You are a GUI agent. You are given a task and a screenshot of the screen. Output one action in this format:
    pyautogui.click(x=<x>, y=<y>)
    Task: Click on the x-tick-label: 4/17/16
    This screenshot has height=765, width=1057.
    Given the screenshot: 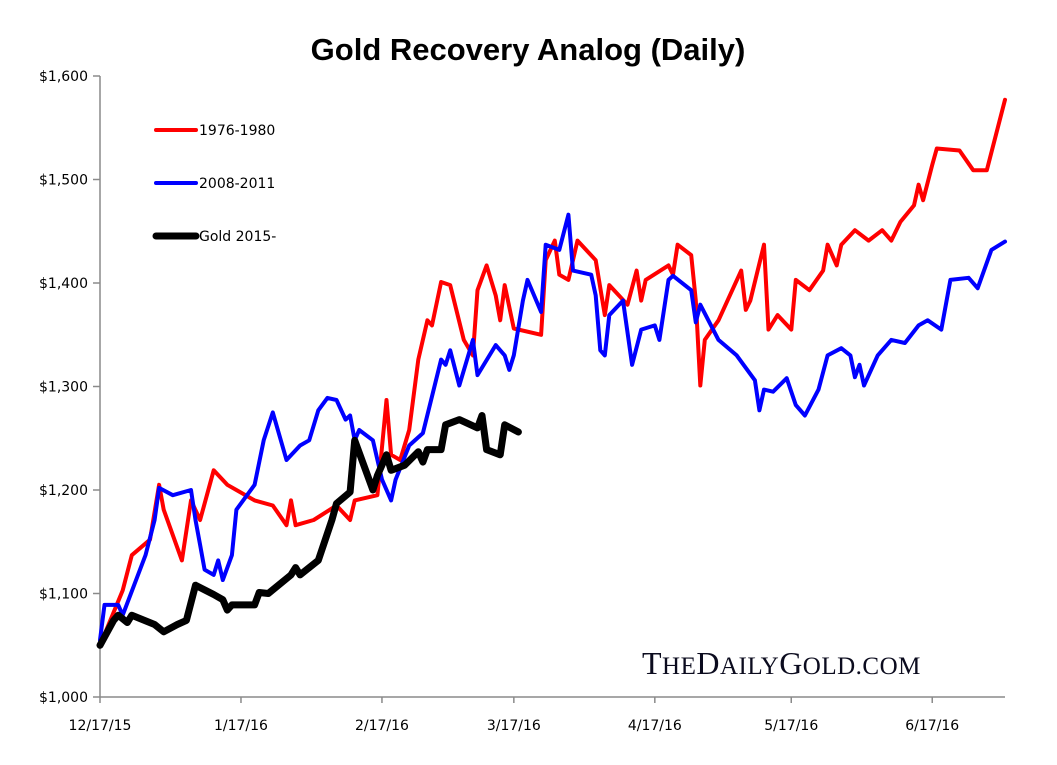 What is the action you would take?
    pyautogui.click(x=655, y=726)
    